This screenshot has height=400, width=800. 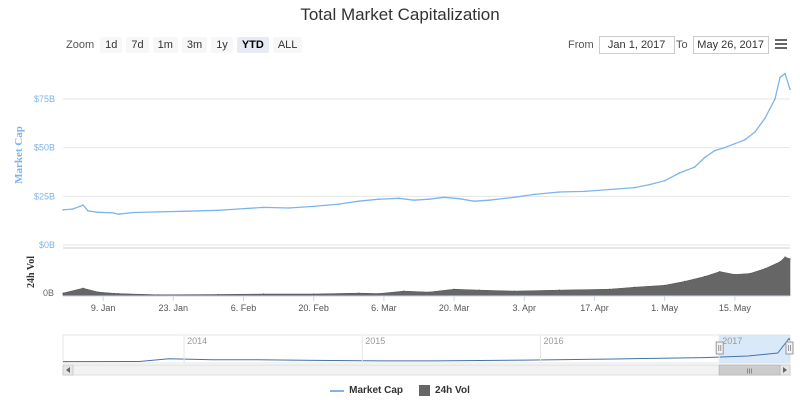 I want to click on legend-item-volume: 24h Vol, so click(x=444, y=390).